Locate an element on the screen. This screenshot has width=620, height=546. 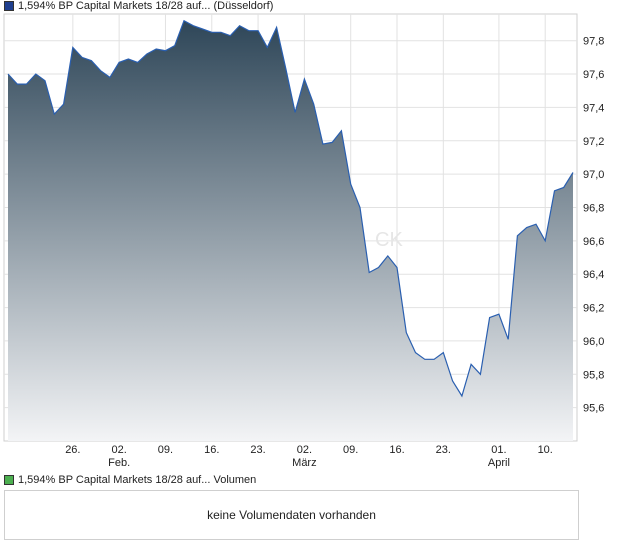
x-tick-label: 10. is located at coordinates (545, 450).